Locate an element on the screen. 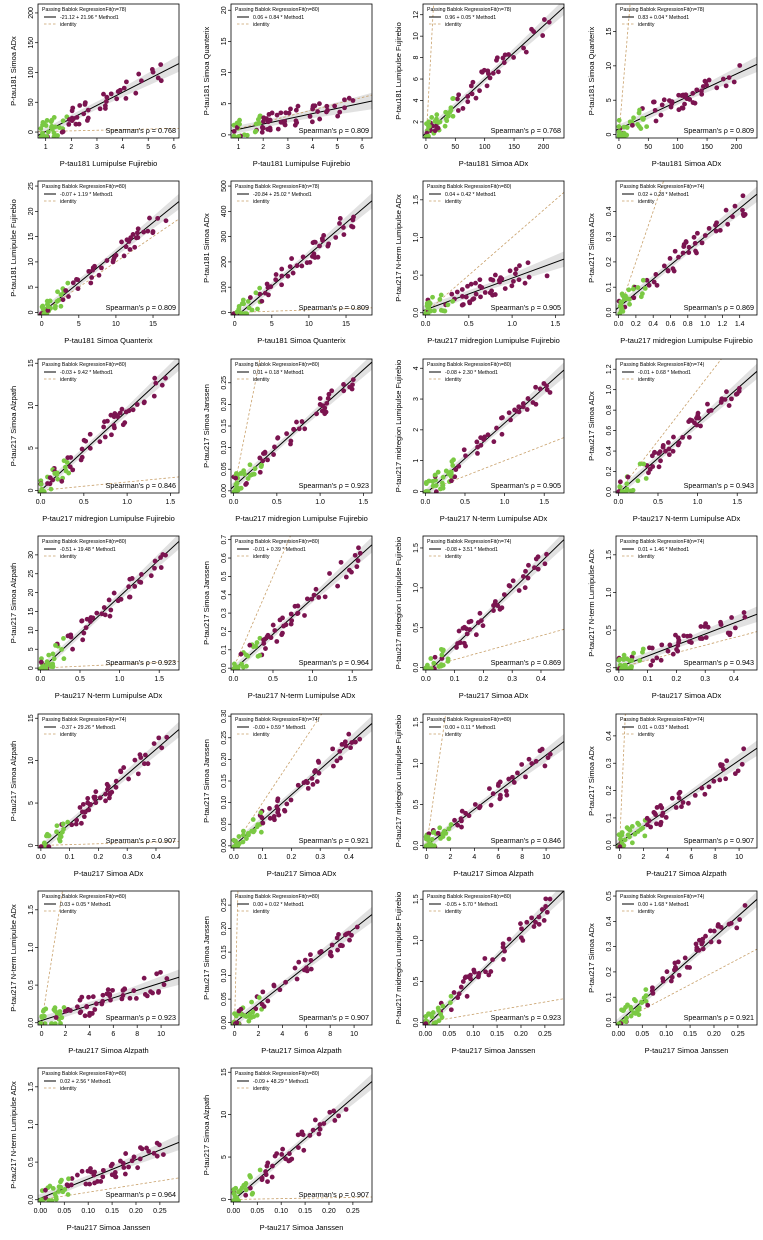  x-tick-label: 0.2 is located at coordinates (292, 857).